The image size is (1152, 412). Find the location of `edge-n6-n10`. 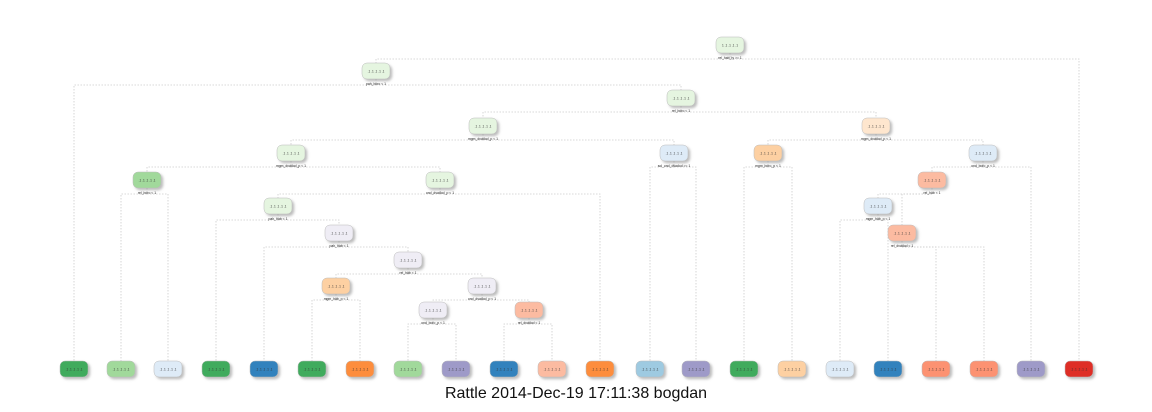

edge-n6-n10 is located at coordinates (219, 166).